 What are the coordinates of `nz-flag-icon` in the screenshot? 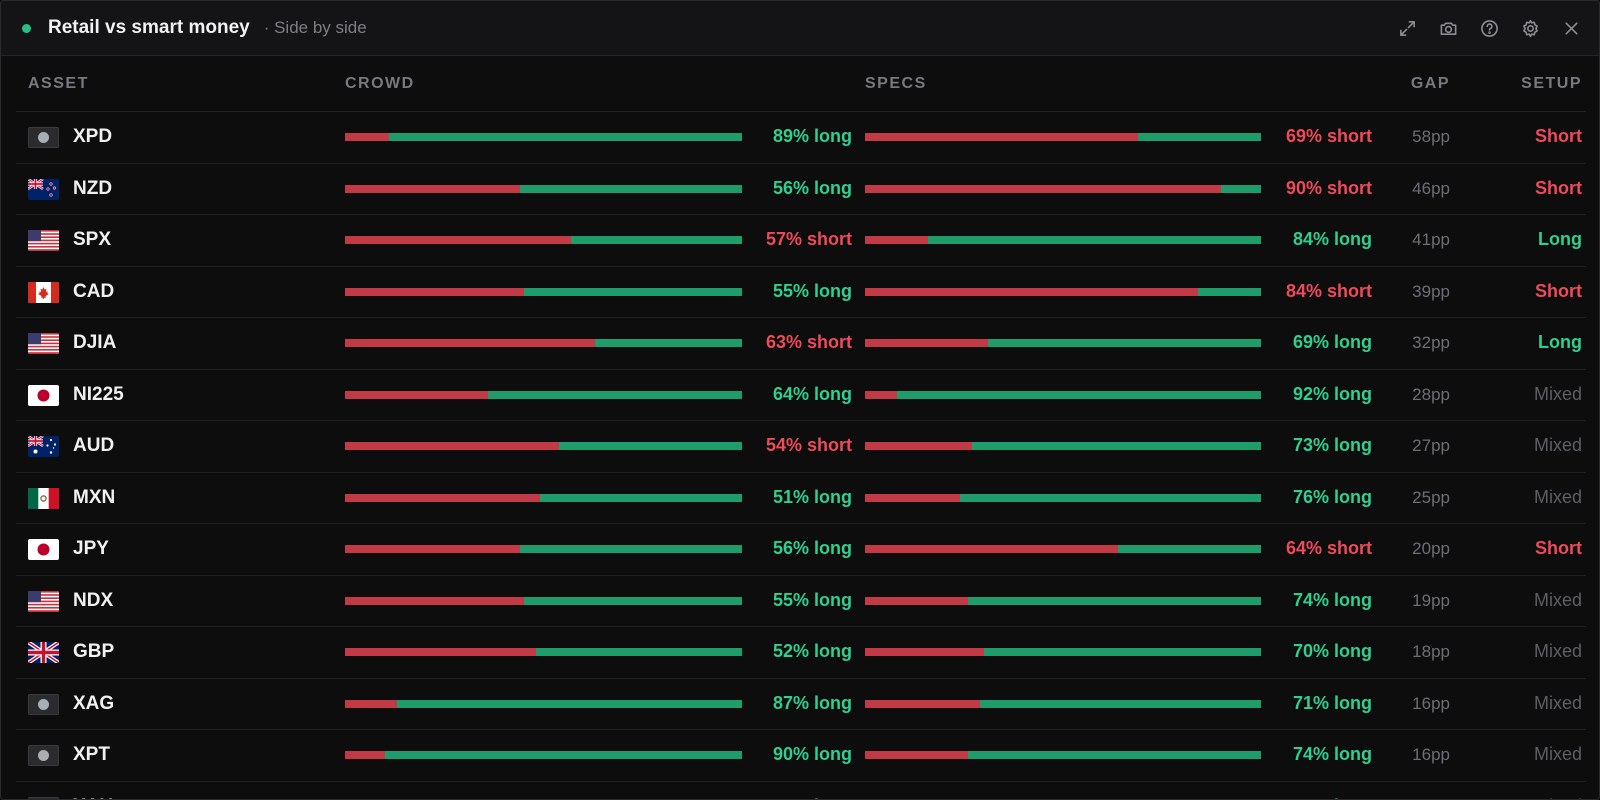 It's located at (43, 189).